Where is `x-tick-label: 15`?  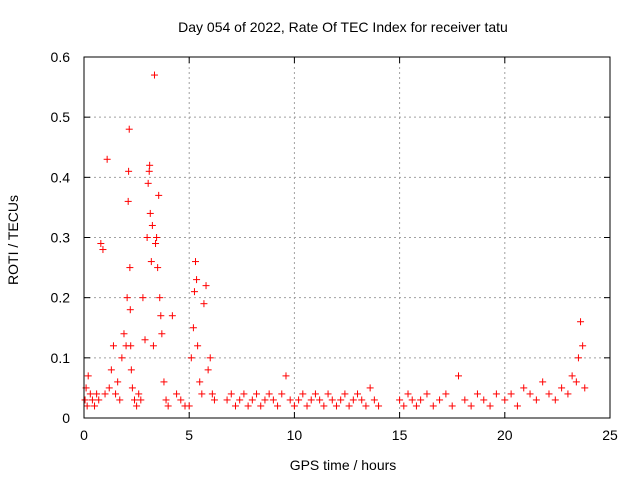 x-tick-label: 15 is located at coordinates (400, 435).